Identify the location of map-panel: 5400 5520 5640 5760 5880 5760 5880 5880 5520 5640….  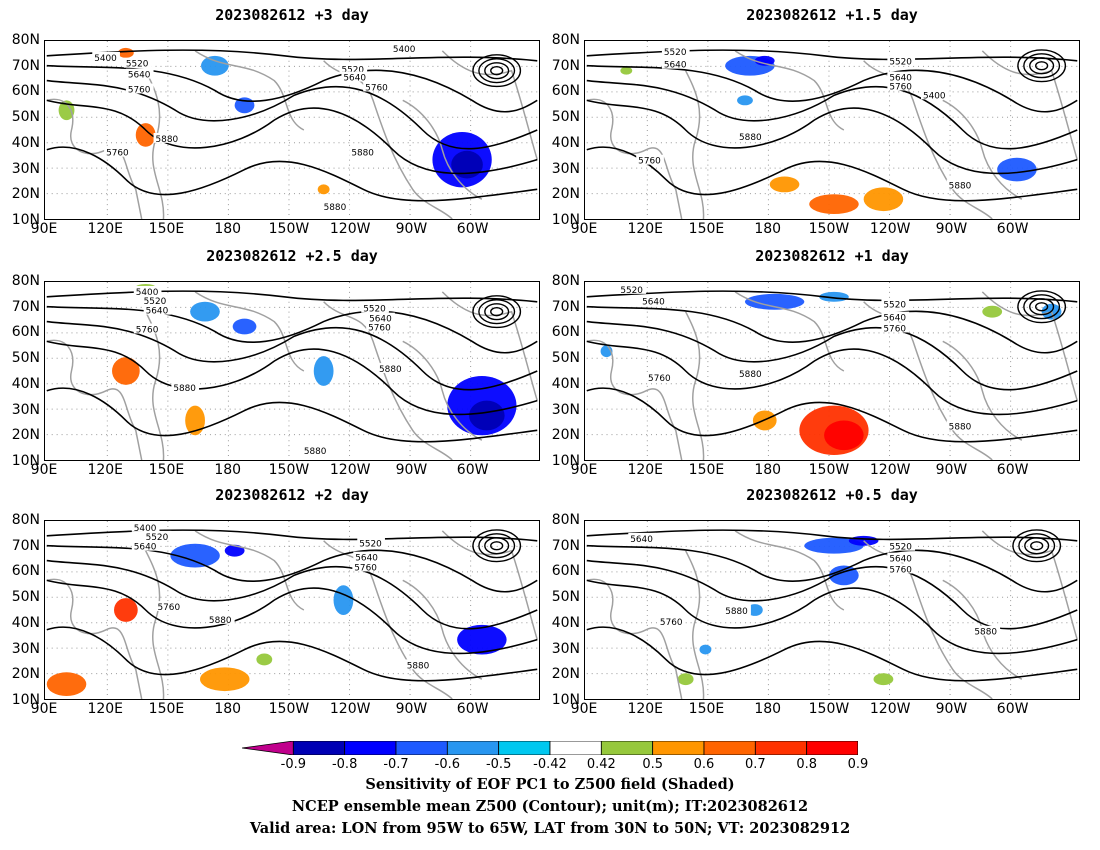
(292, 130).